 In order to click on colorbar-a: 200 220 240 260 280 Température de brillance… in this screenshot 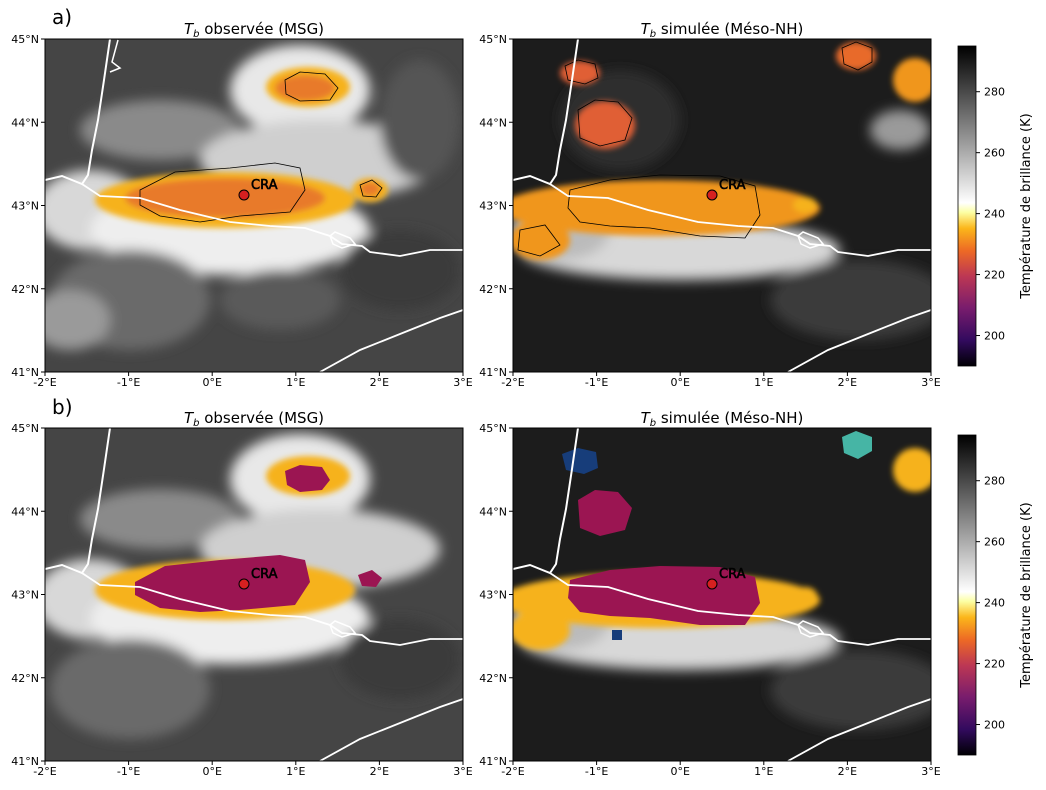, I will do `click(996, 206)`.